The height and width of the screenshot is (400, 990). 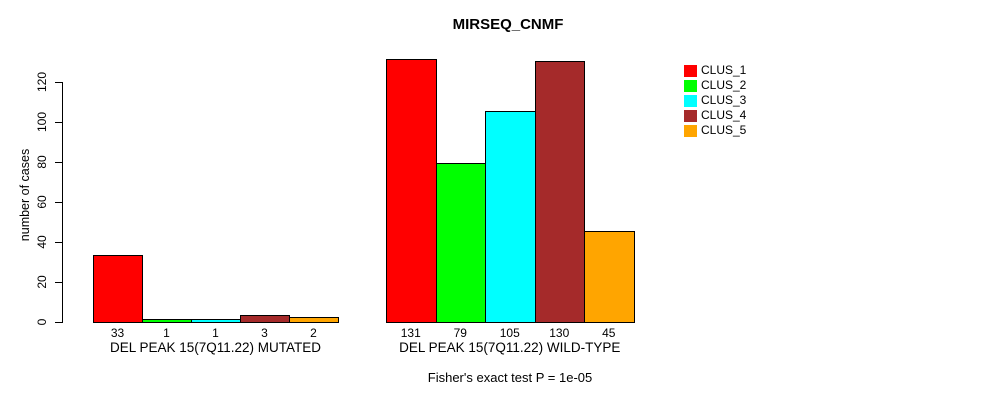 What do you see at coordinates (313, 333) in the screenshot?
I see `bar-value-label: 2` at bounding box center [313, 333].